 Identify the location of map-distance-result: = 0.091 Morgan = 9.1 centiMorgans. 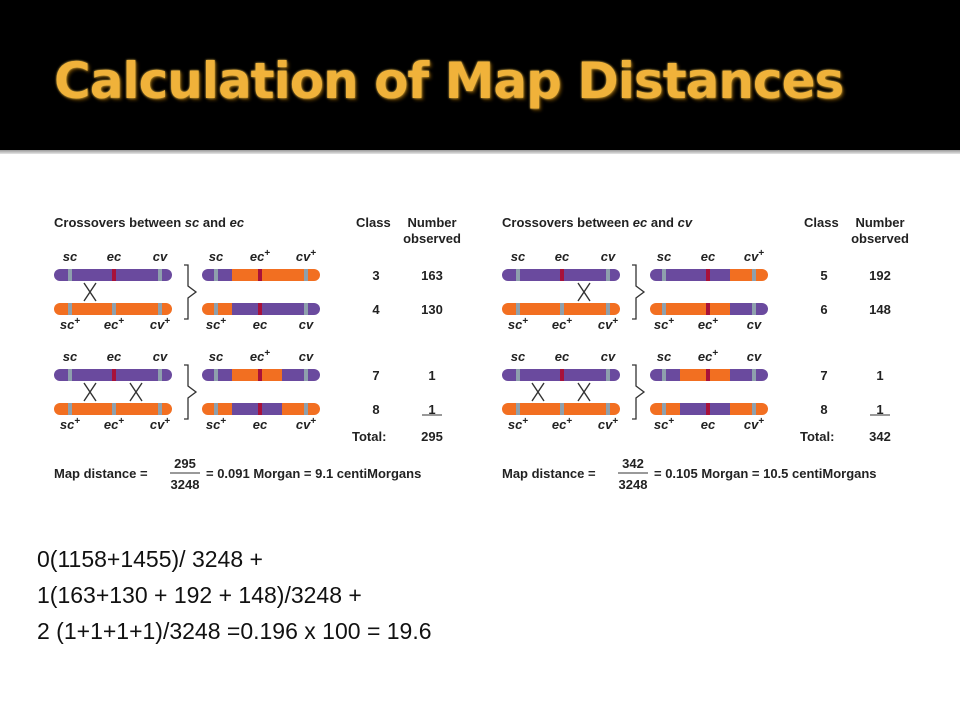
(313, 473).